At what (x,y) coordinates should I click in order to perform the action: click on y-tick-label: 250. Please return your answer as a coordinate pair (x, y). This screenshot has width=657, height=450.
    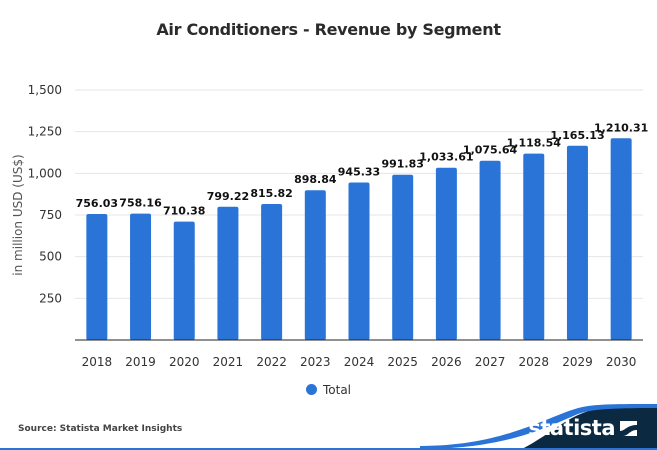
    Looking at the image, I should click on (50, 298).